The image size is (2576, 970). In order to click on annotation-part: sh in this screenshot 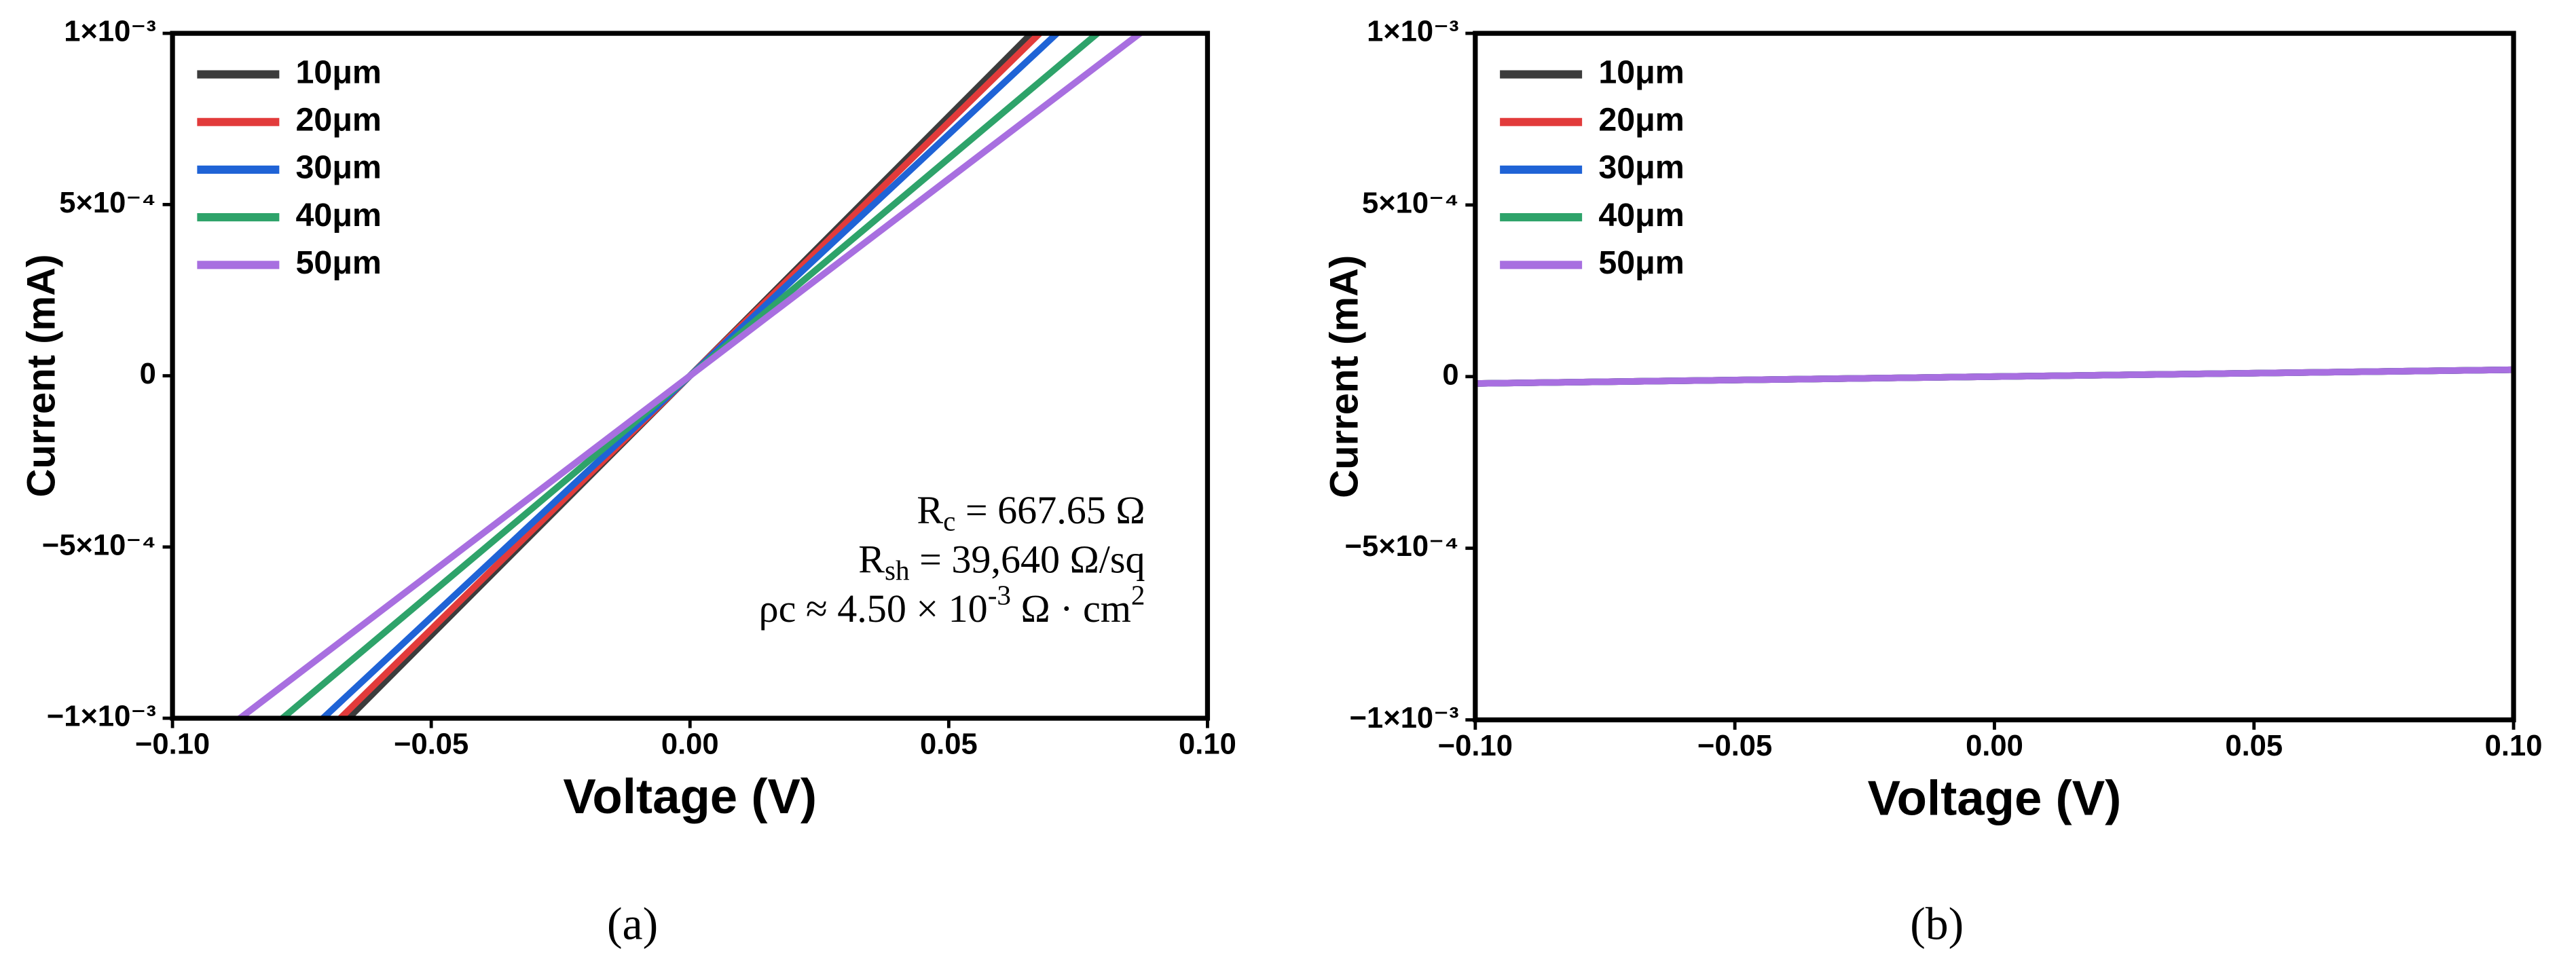, I will do `click(897, 570)`.